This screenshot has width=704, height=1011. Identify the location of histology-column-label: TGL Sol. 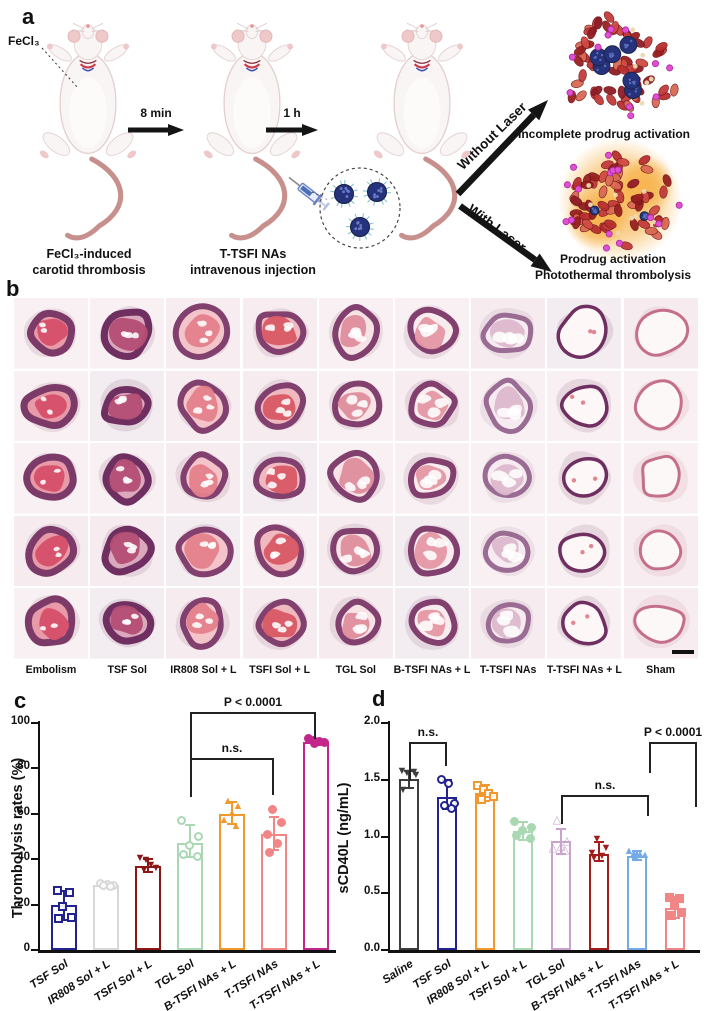
(355, 670).